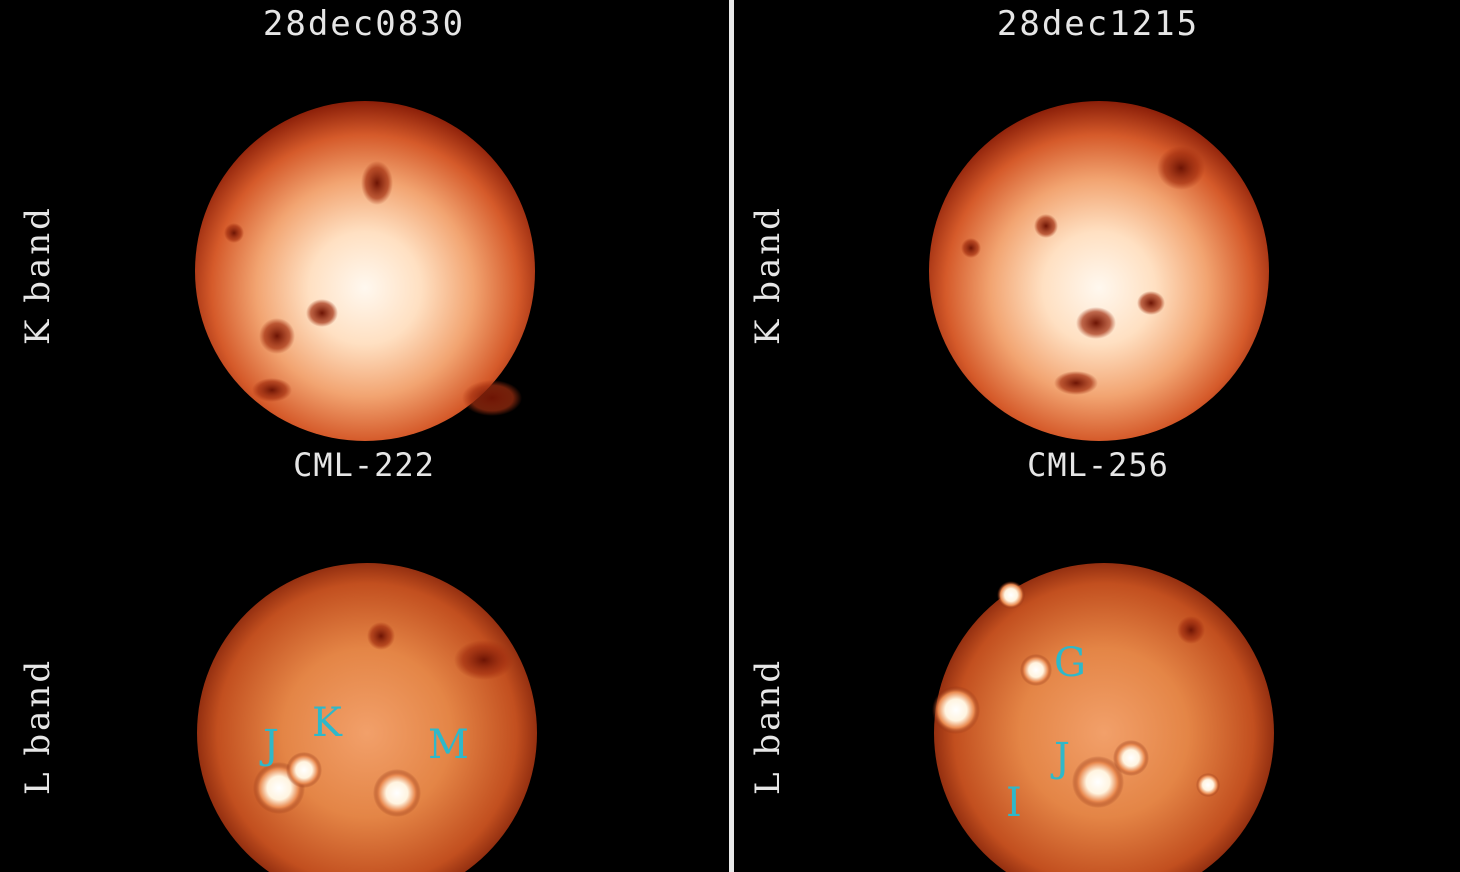 This screenshot has height=872, width=1460. Describe the element at coordinates (448, 745) in the screenshot. I see `marker-m: M` at that location.